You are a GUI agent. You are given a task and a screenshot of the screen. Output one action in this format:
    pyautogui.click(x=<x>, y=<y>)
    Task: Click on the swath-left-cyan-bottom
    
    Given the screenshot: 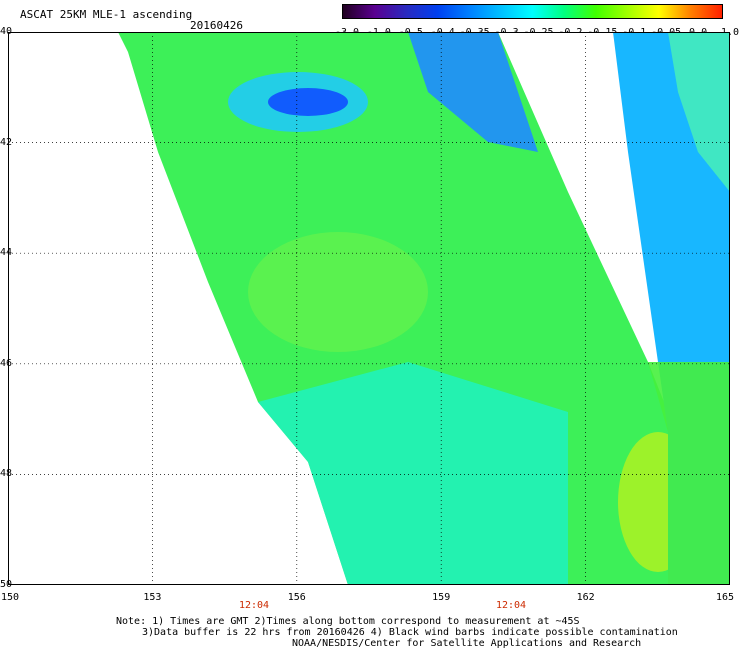 What is the action you would take?
    pyautogui.click(x=413, y=473)
    